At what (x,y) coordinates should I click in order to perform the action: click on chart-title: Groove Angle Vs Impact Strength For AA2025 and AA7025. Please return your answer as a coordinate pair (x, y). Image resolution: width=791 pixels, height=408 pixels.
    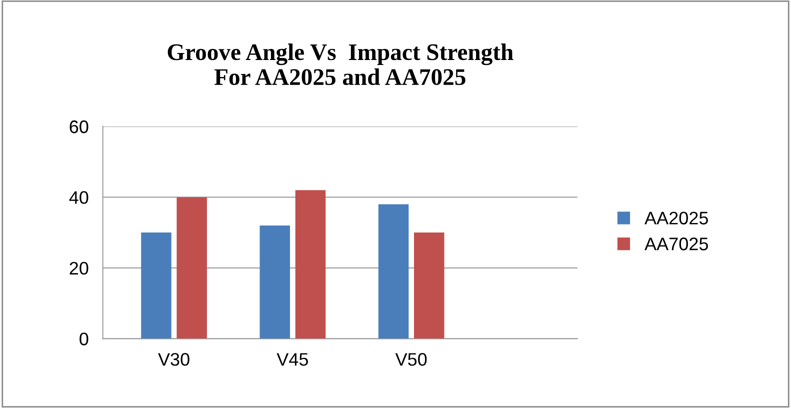
    Looking at the image, I should click on (341, 65).